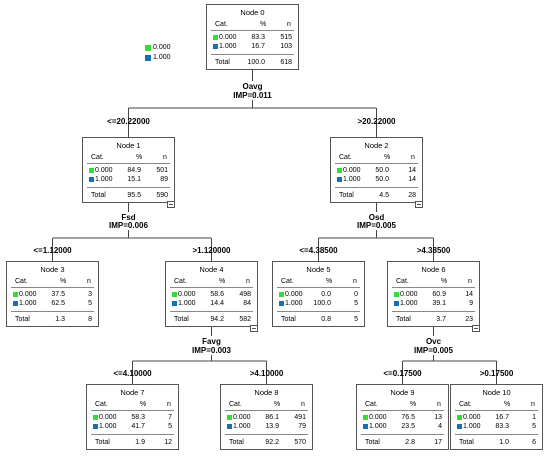 This screenshot has height=459, width=550. What do you see at coordinates (134, 195) in the screenshot?
I see `total-pct: 95.5` at bounding box center [134, 195].